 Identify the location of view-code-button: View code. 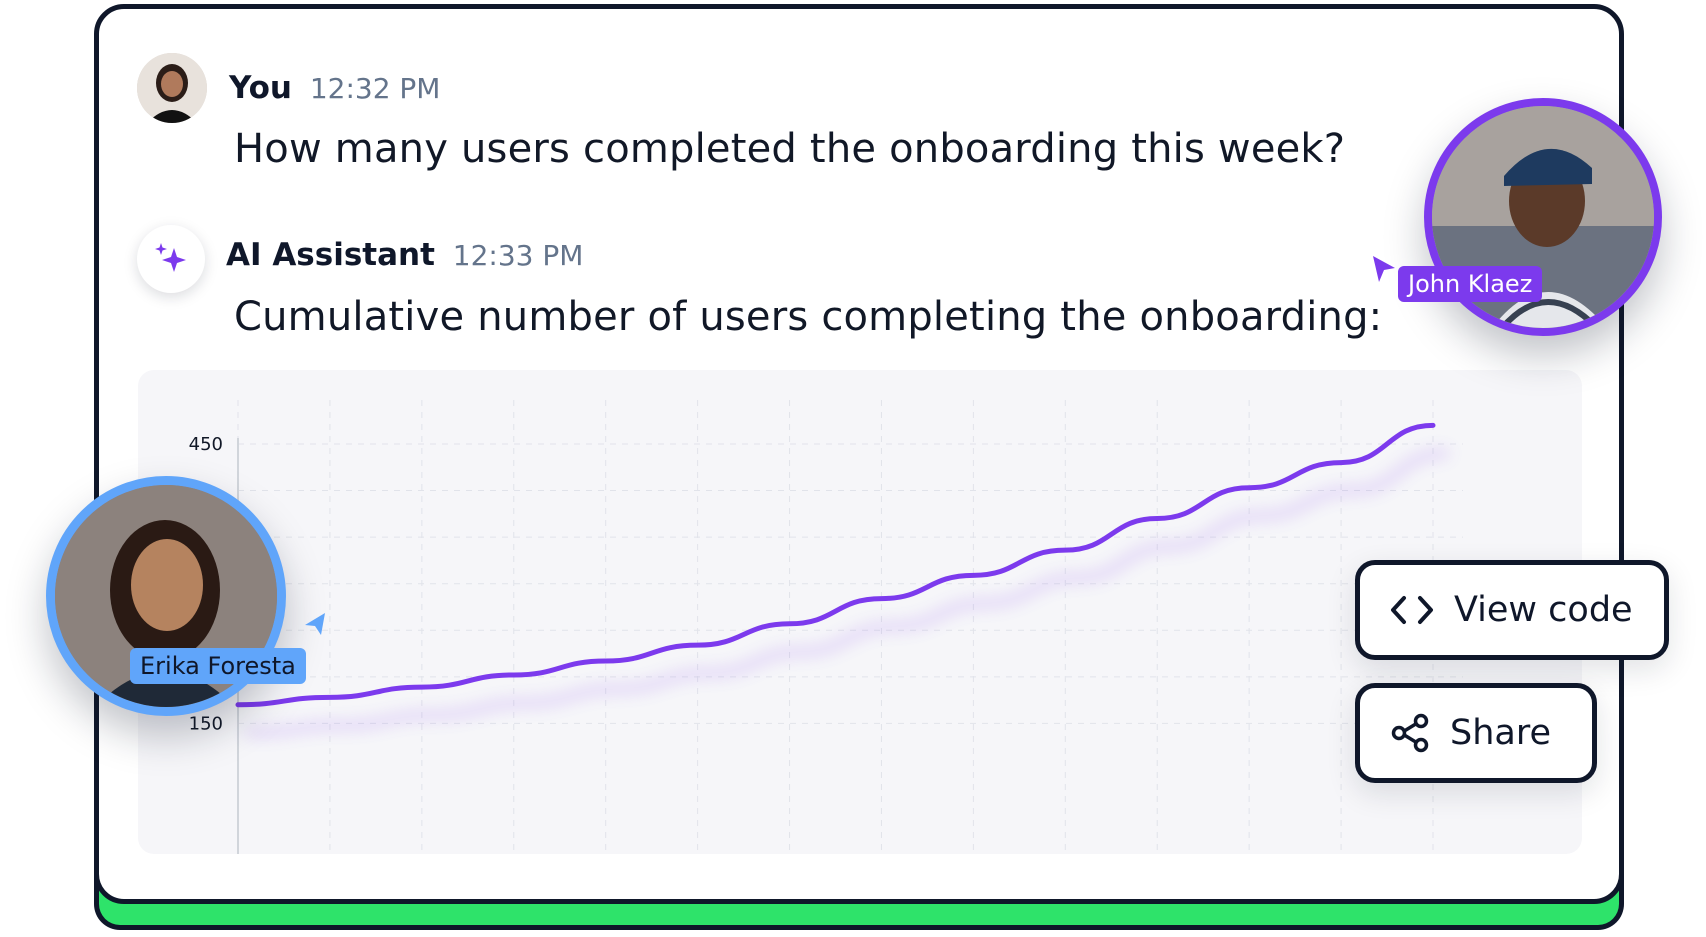
(1512, 610).